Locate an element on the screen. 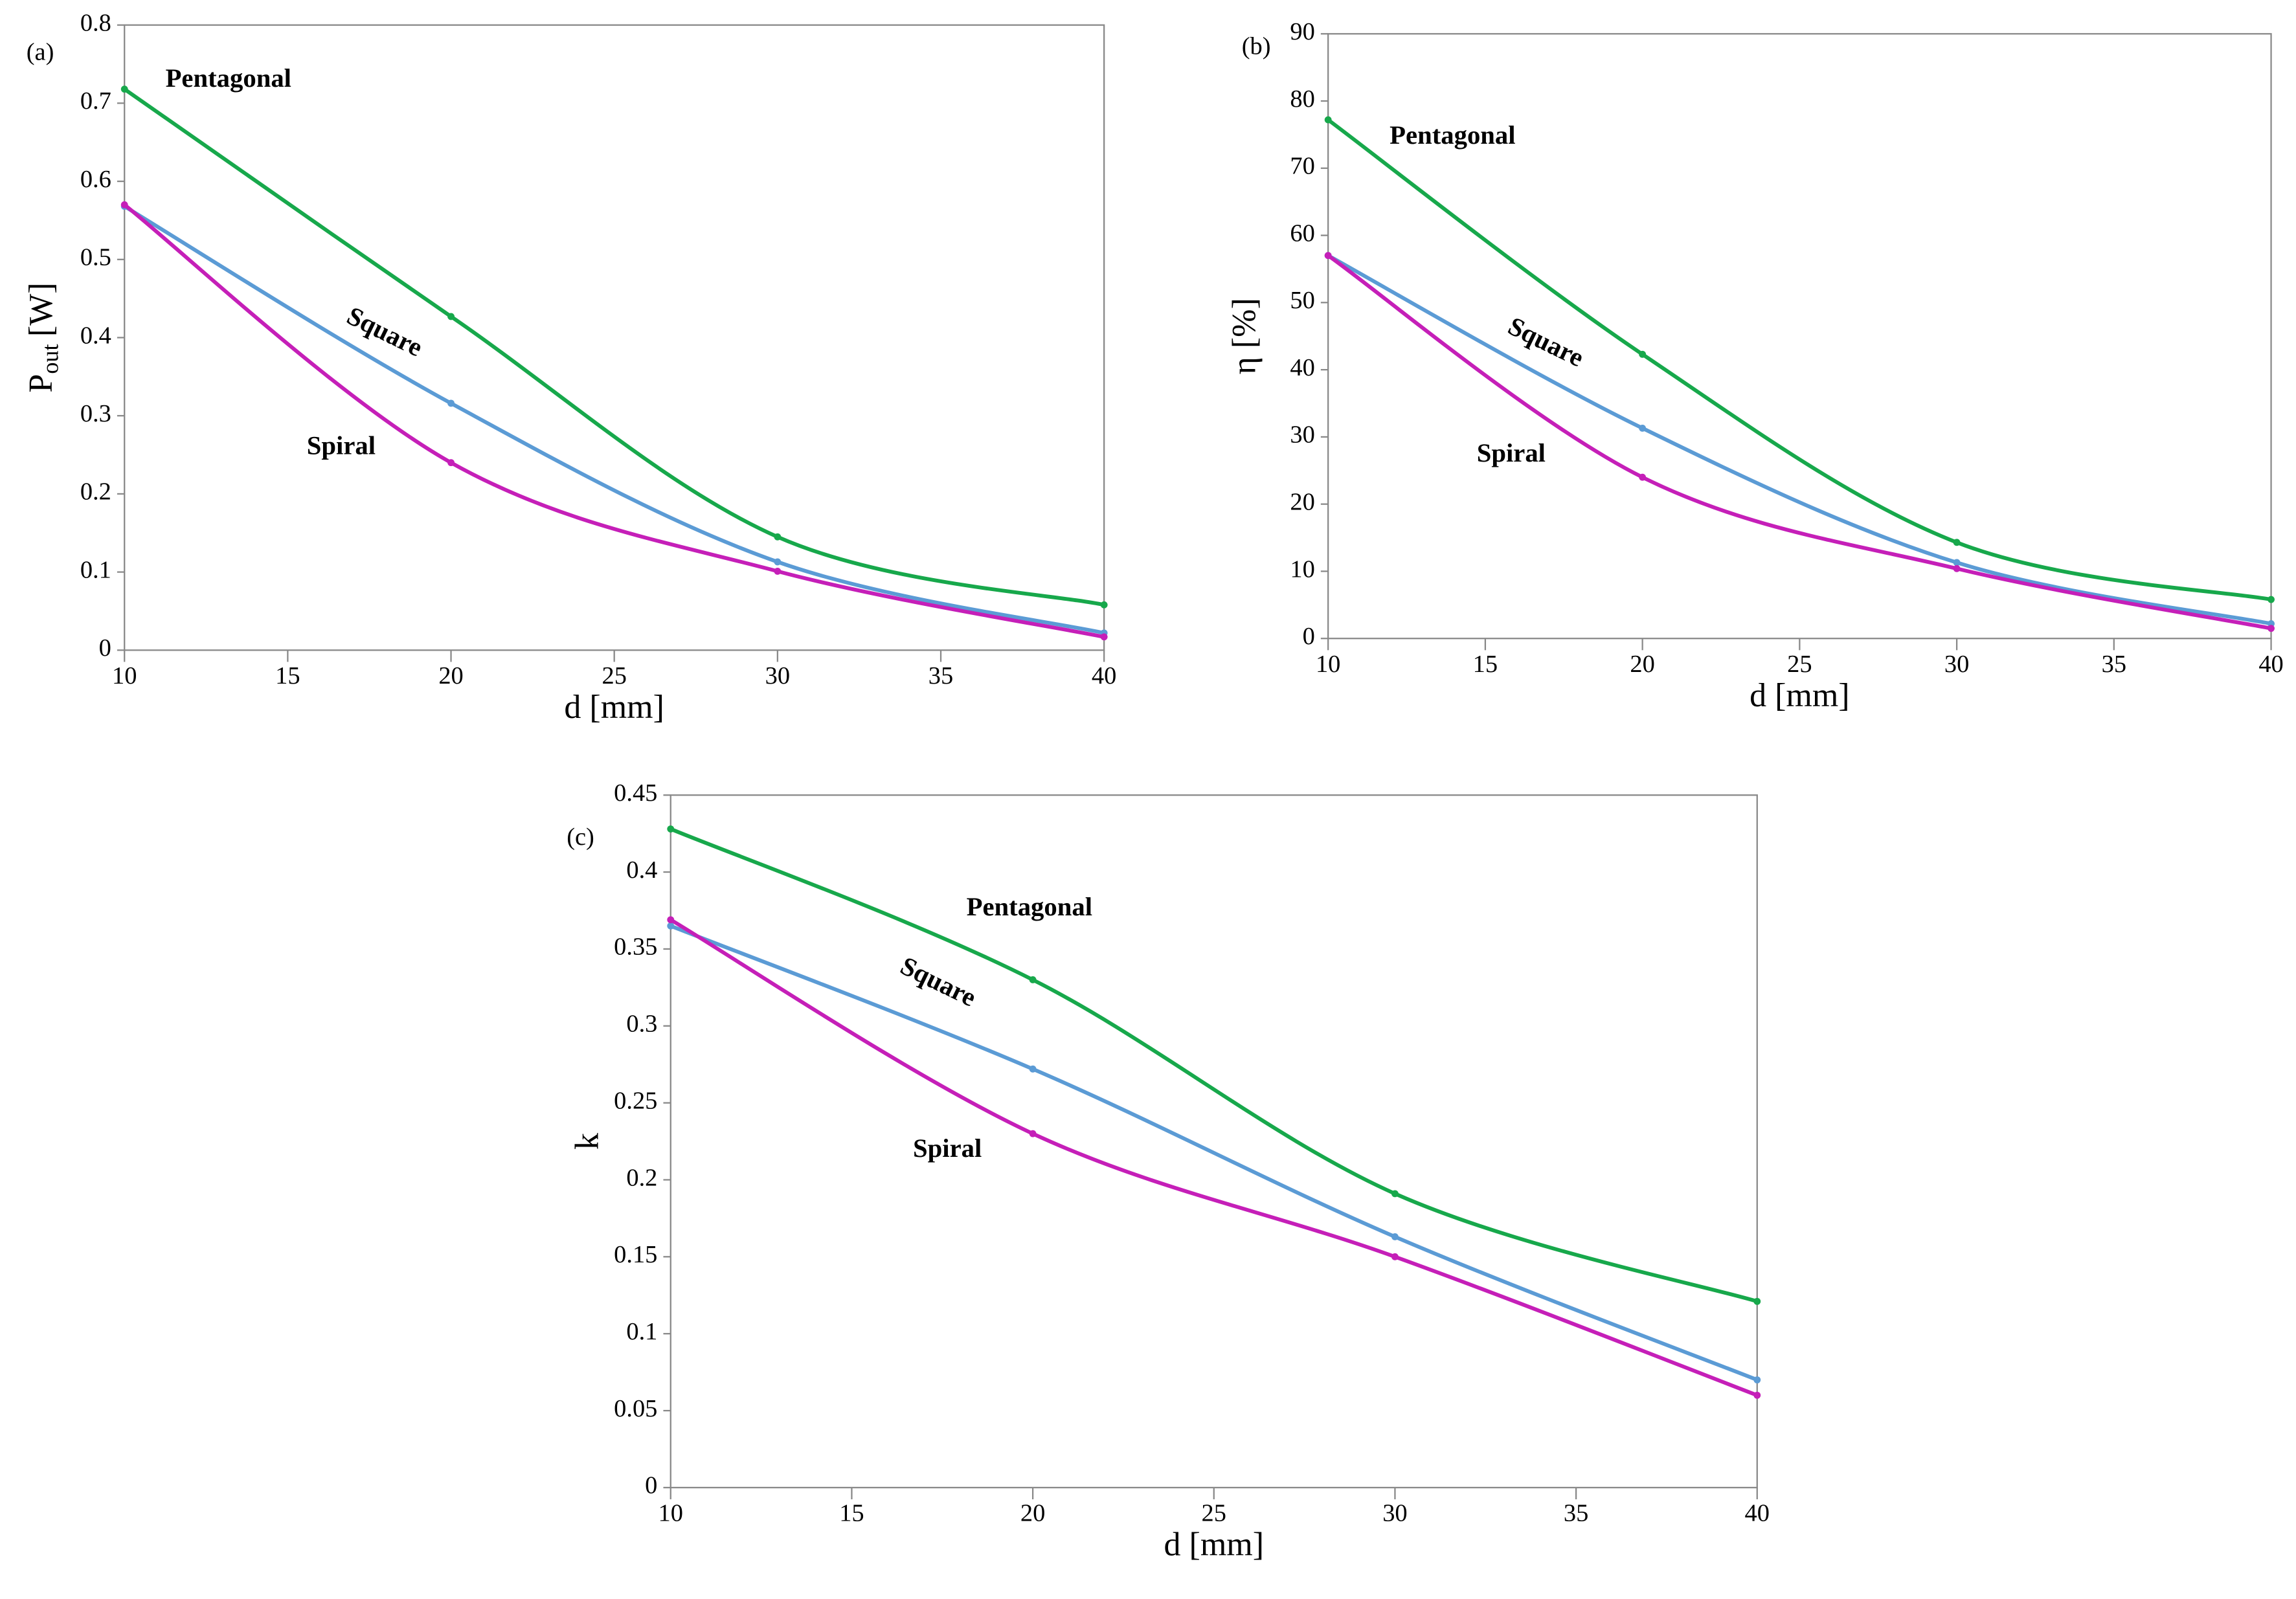  y-tick-label: 10 is located at coordinates (1302, 569).